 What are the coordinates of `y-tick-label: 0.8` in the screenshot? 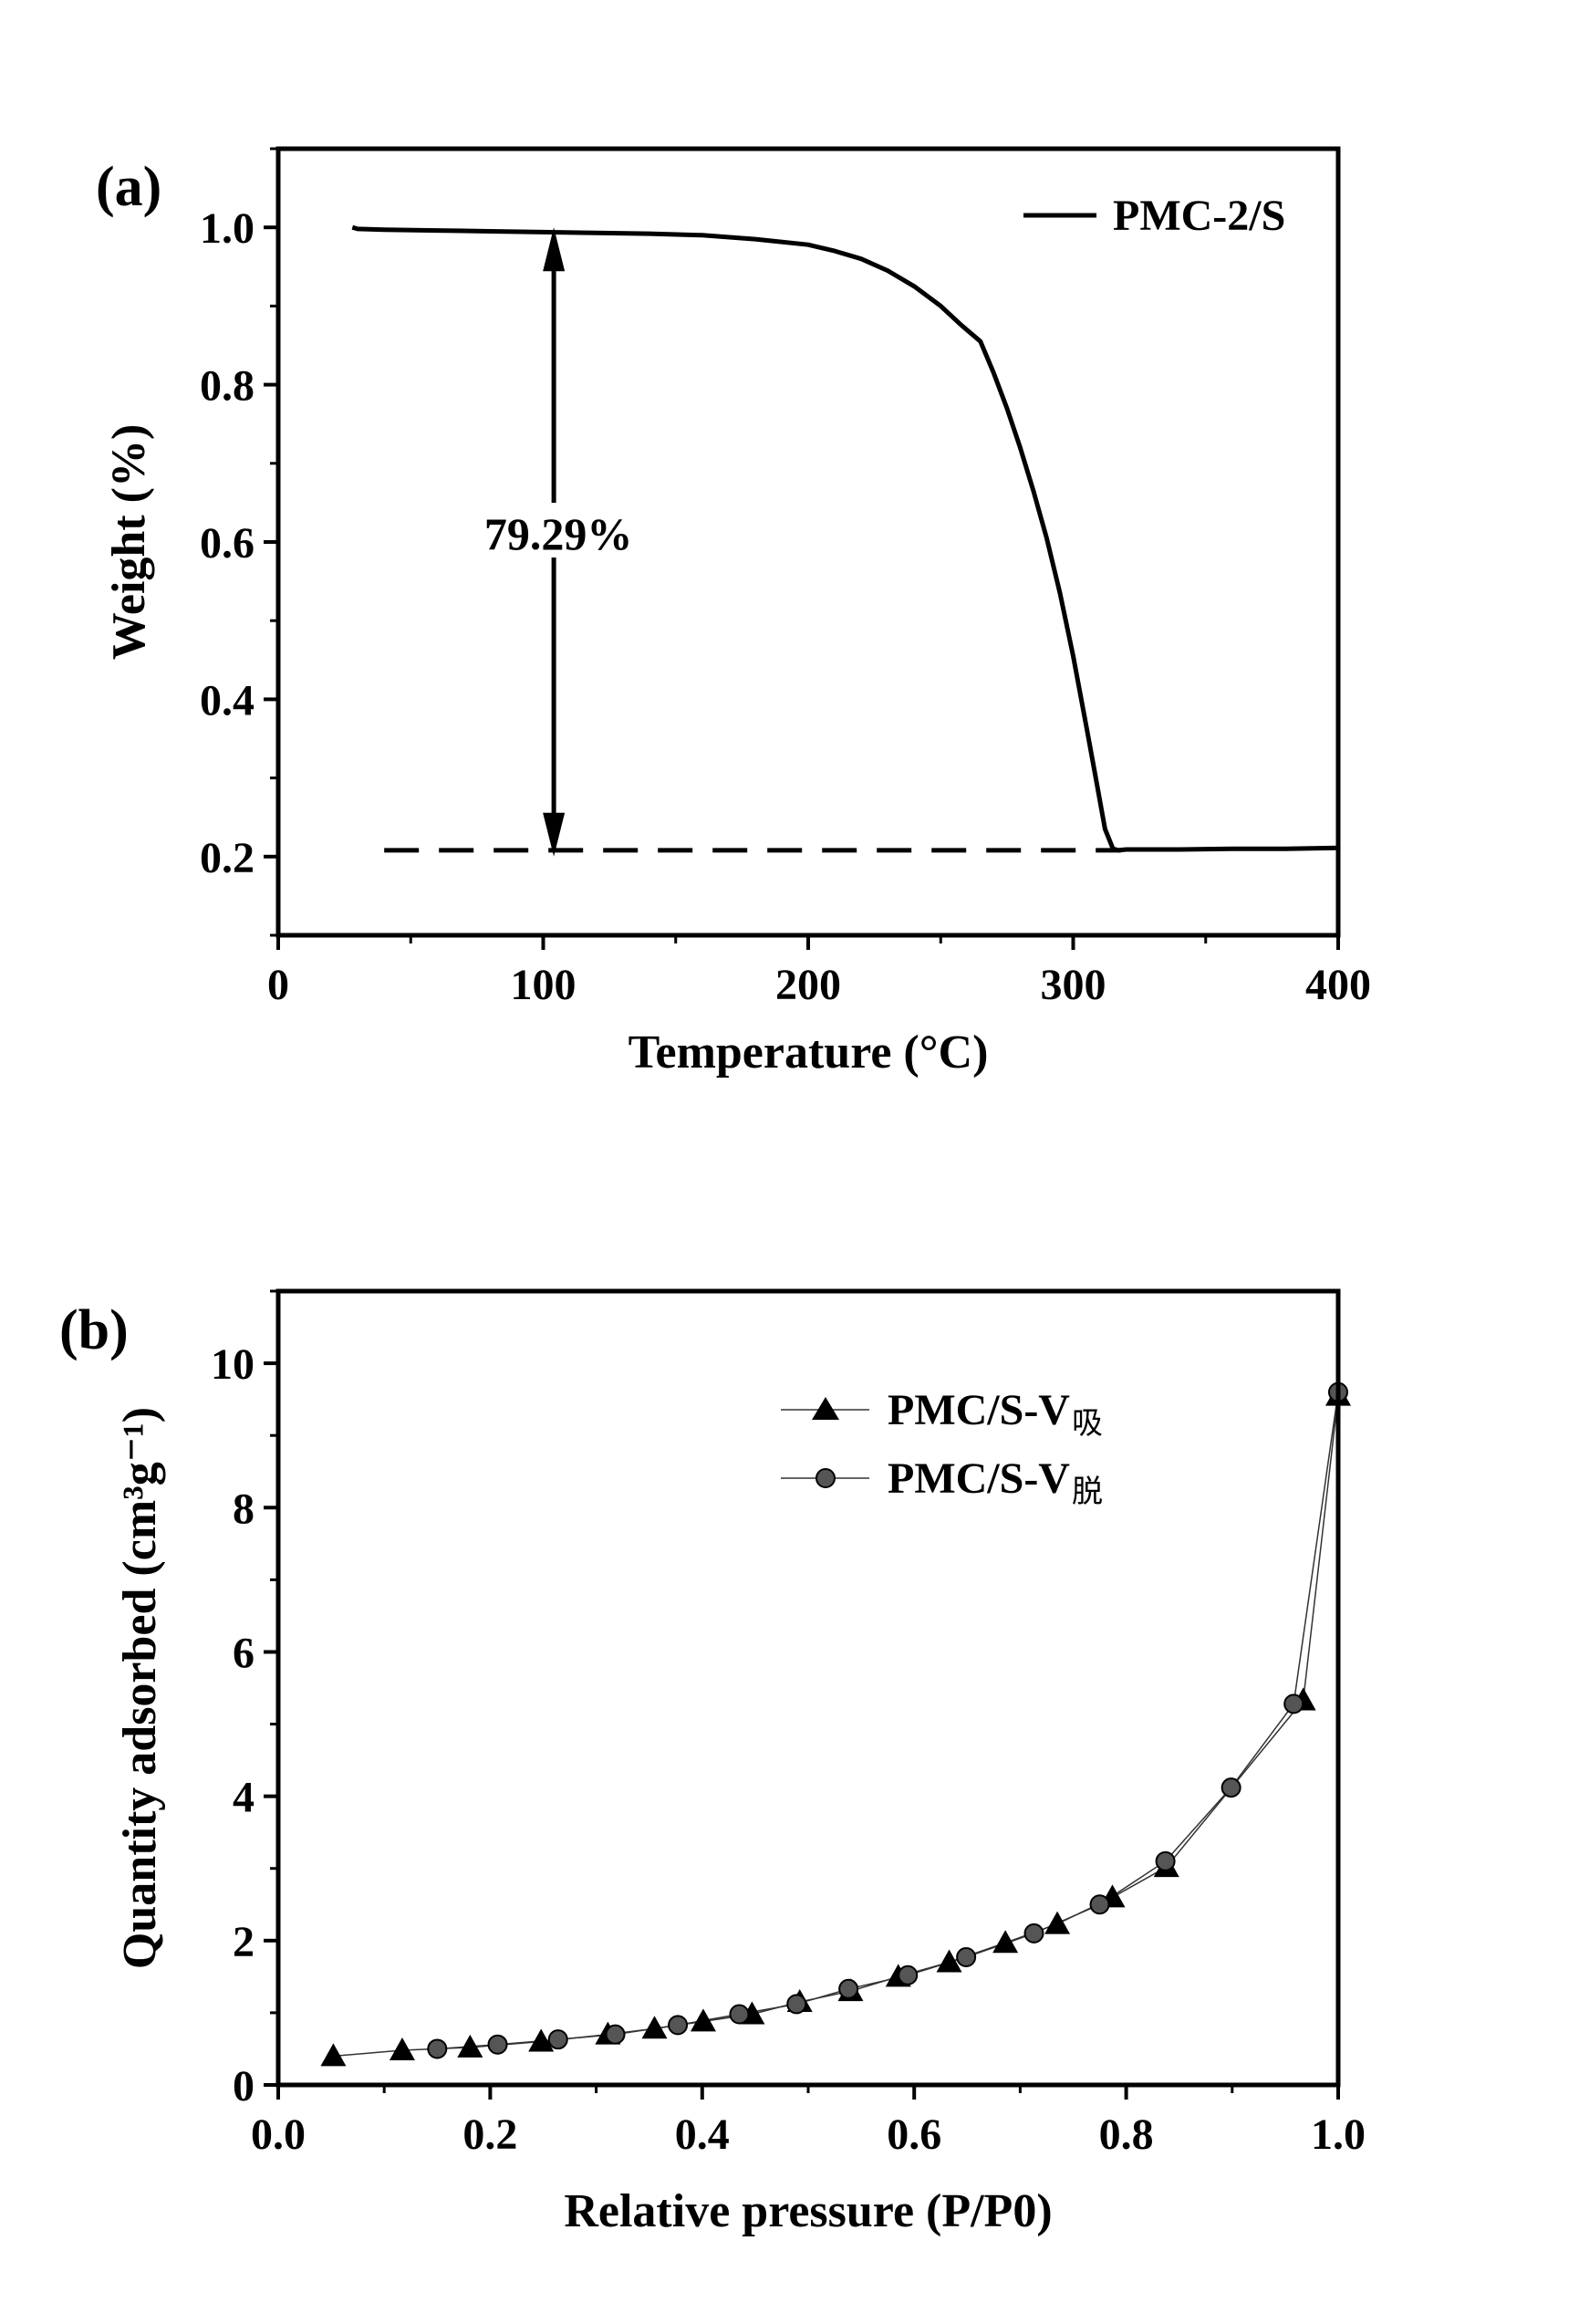 It's located at (227, 386).